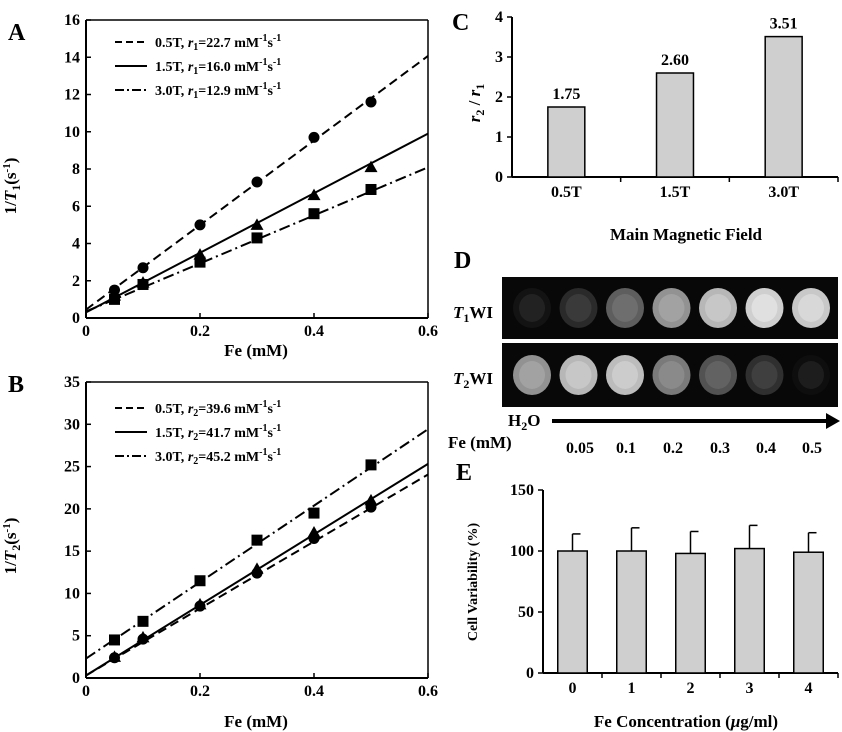 The height and width of the screenshot is (732, 842). Describe the element at coordinates (809, 688) in the screenshot. I see `x-tick-label: 4` at that location.